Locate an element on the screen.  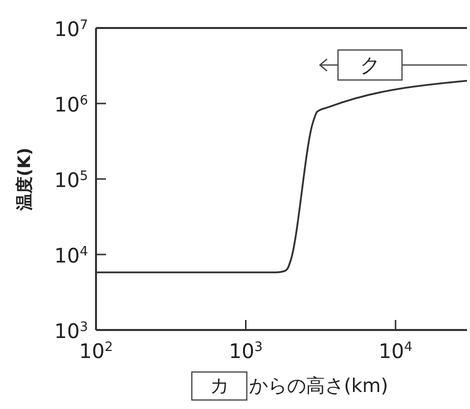
y-tick-label: 10$^{6}$ is located at coordinates (71, 104).